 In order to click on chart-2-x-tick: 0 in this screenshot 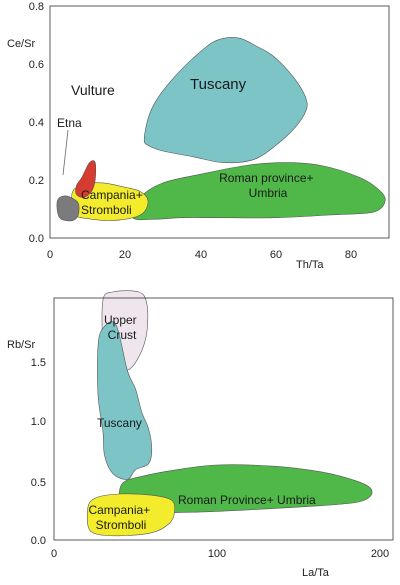, I will do `click(54, 554)`.